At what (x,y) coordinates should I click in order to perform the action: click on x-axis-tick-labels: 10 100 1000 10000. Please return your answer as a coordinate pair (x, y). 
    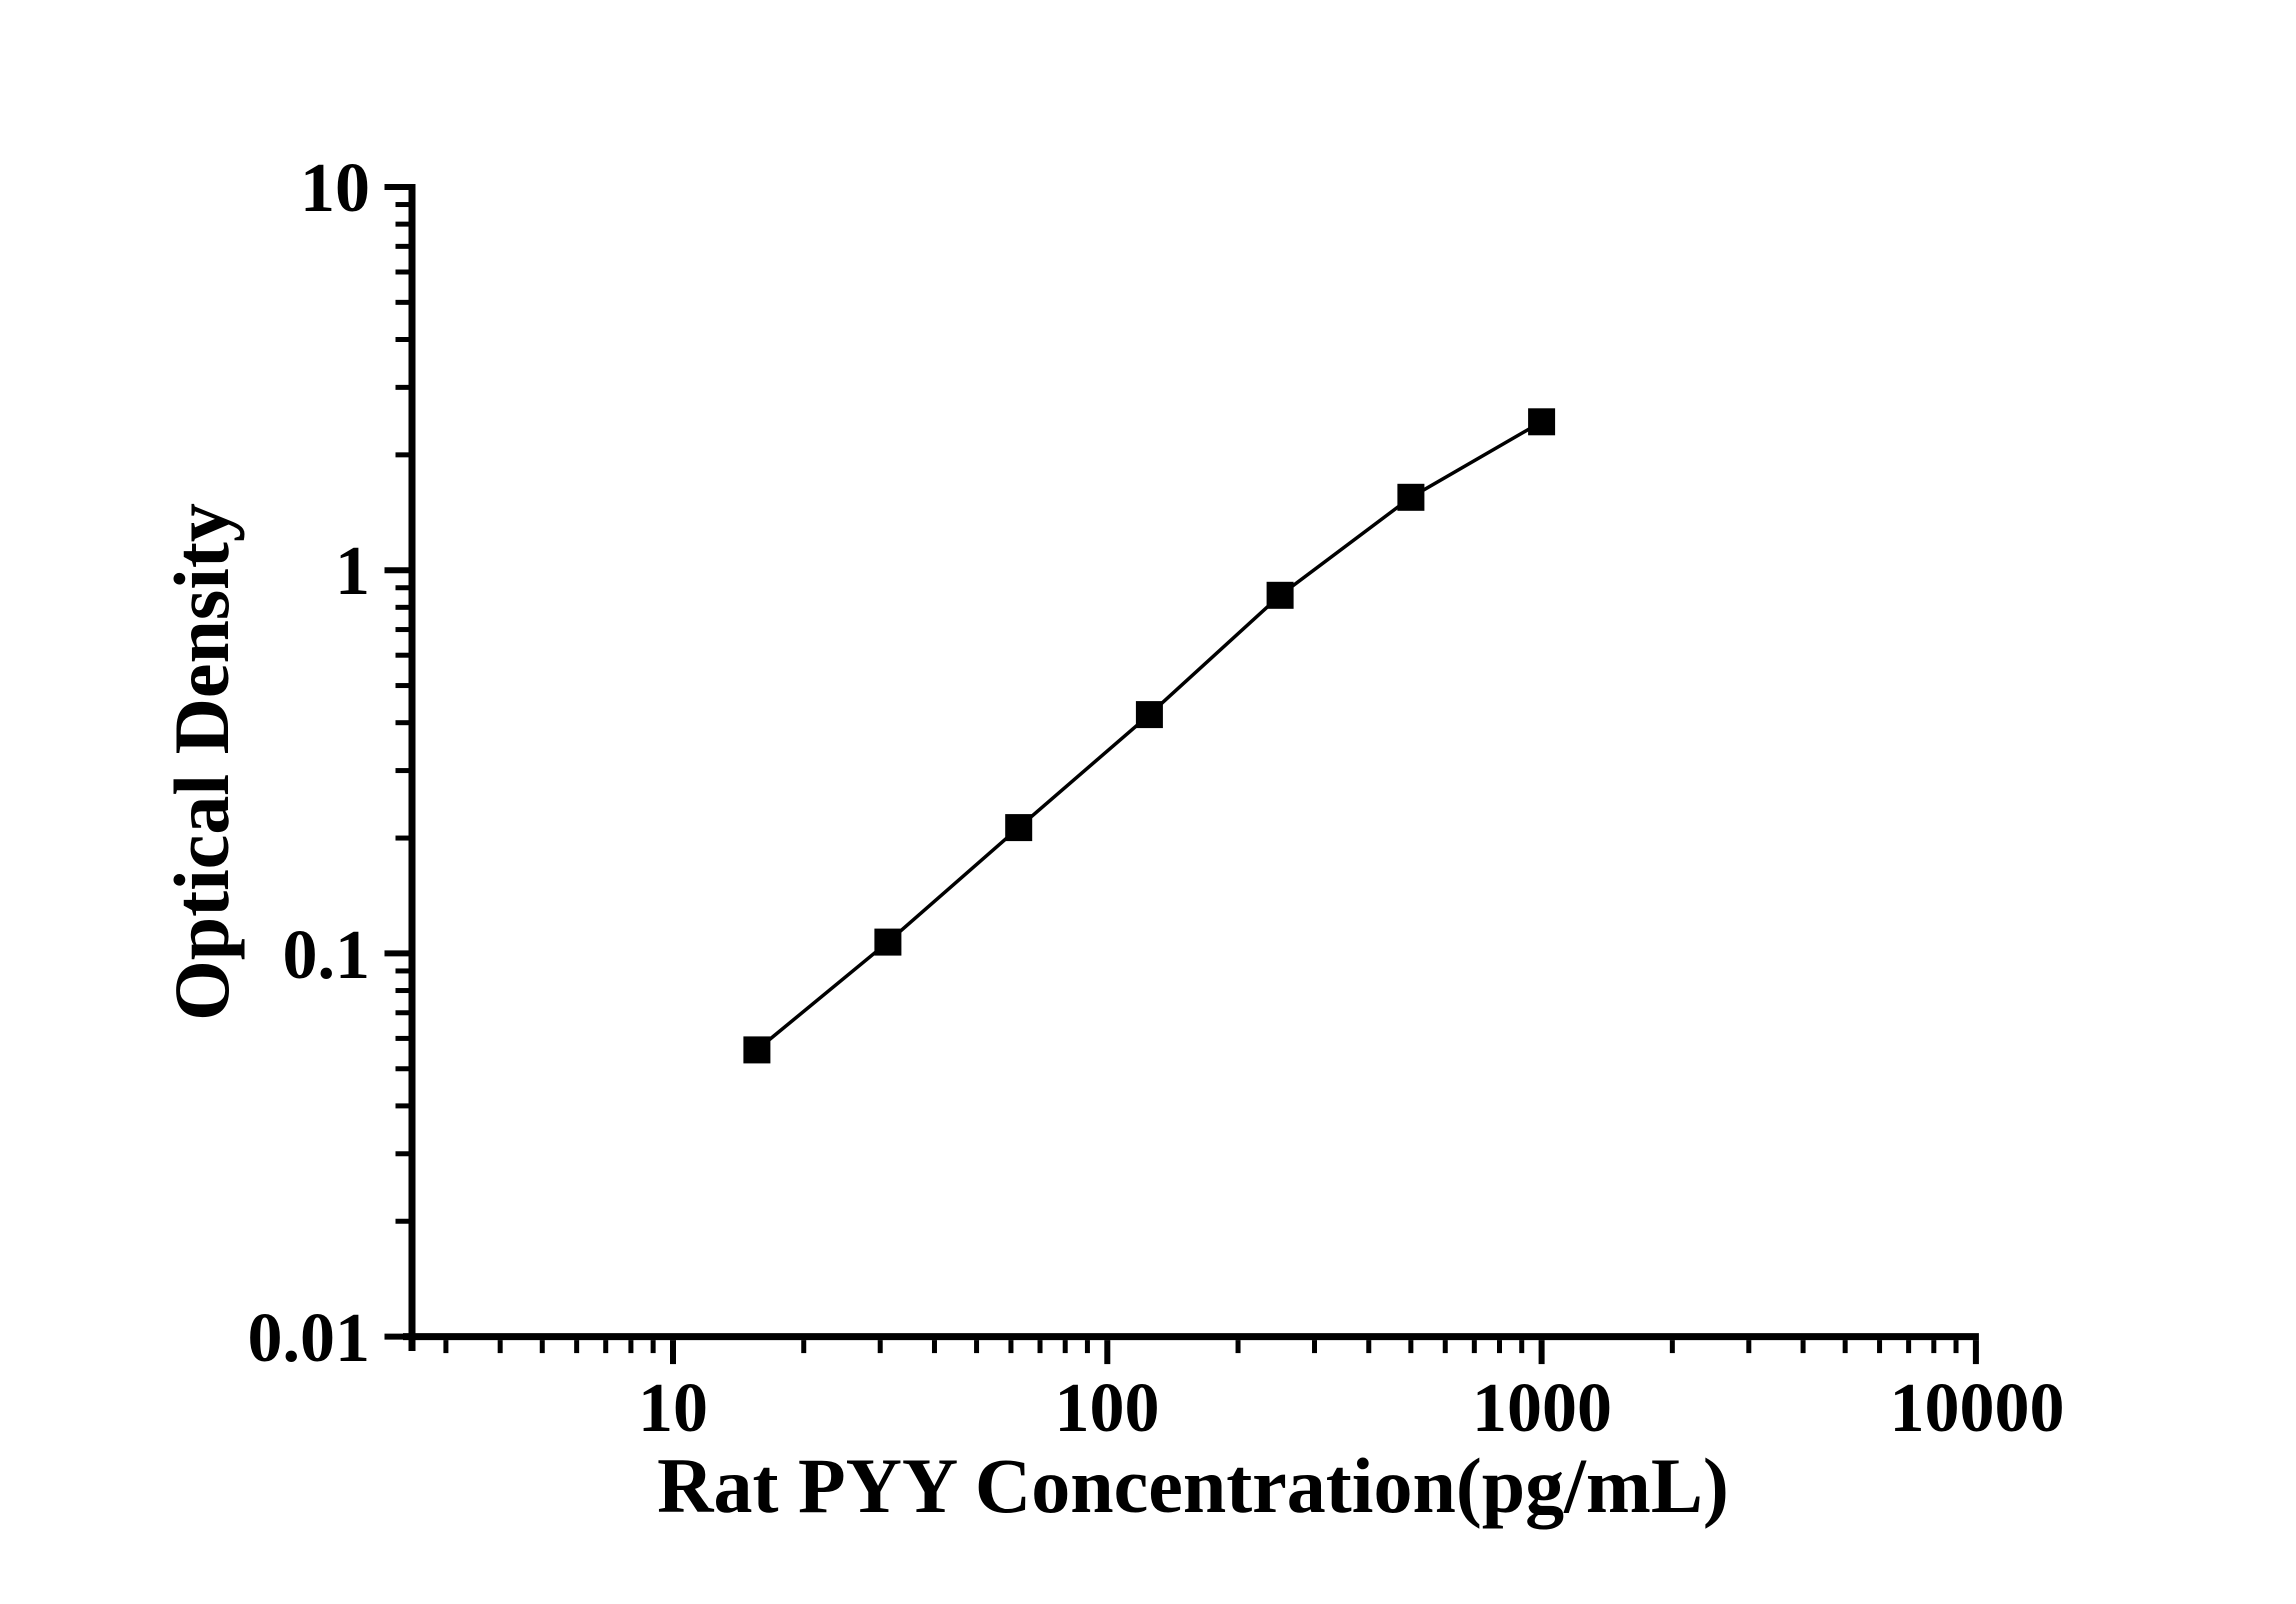
    Looking at the image, I should click on (1351, 1408).